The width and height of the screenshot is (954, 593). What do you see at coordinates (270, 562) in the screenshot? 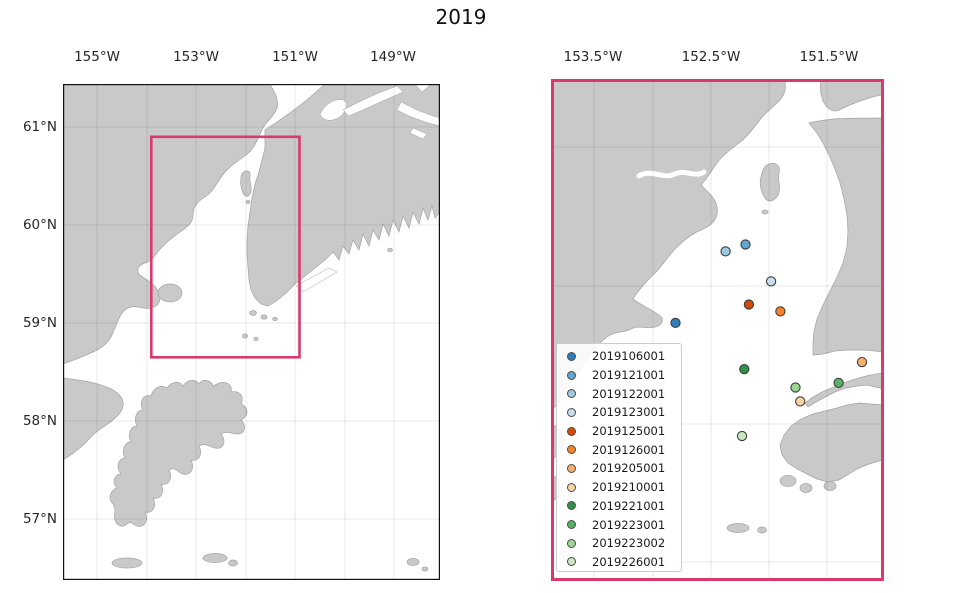
I see `kodiak-islets` at bounding box center [270, 562].